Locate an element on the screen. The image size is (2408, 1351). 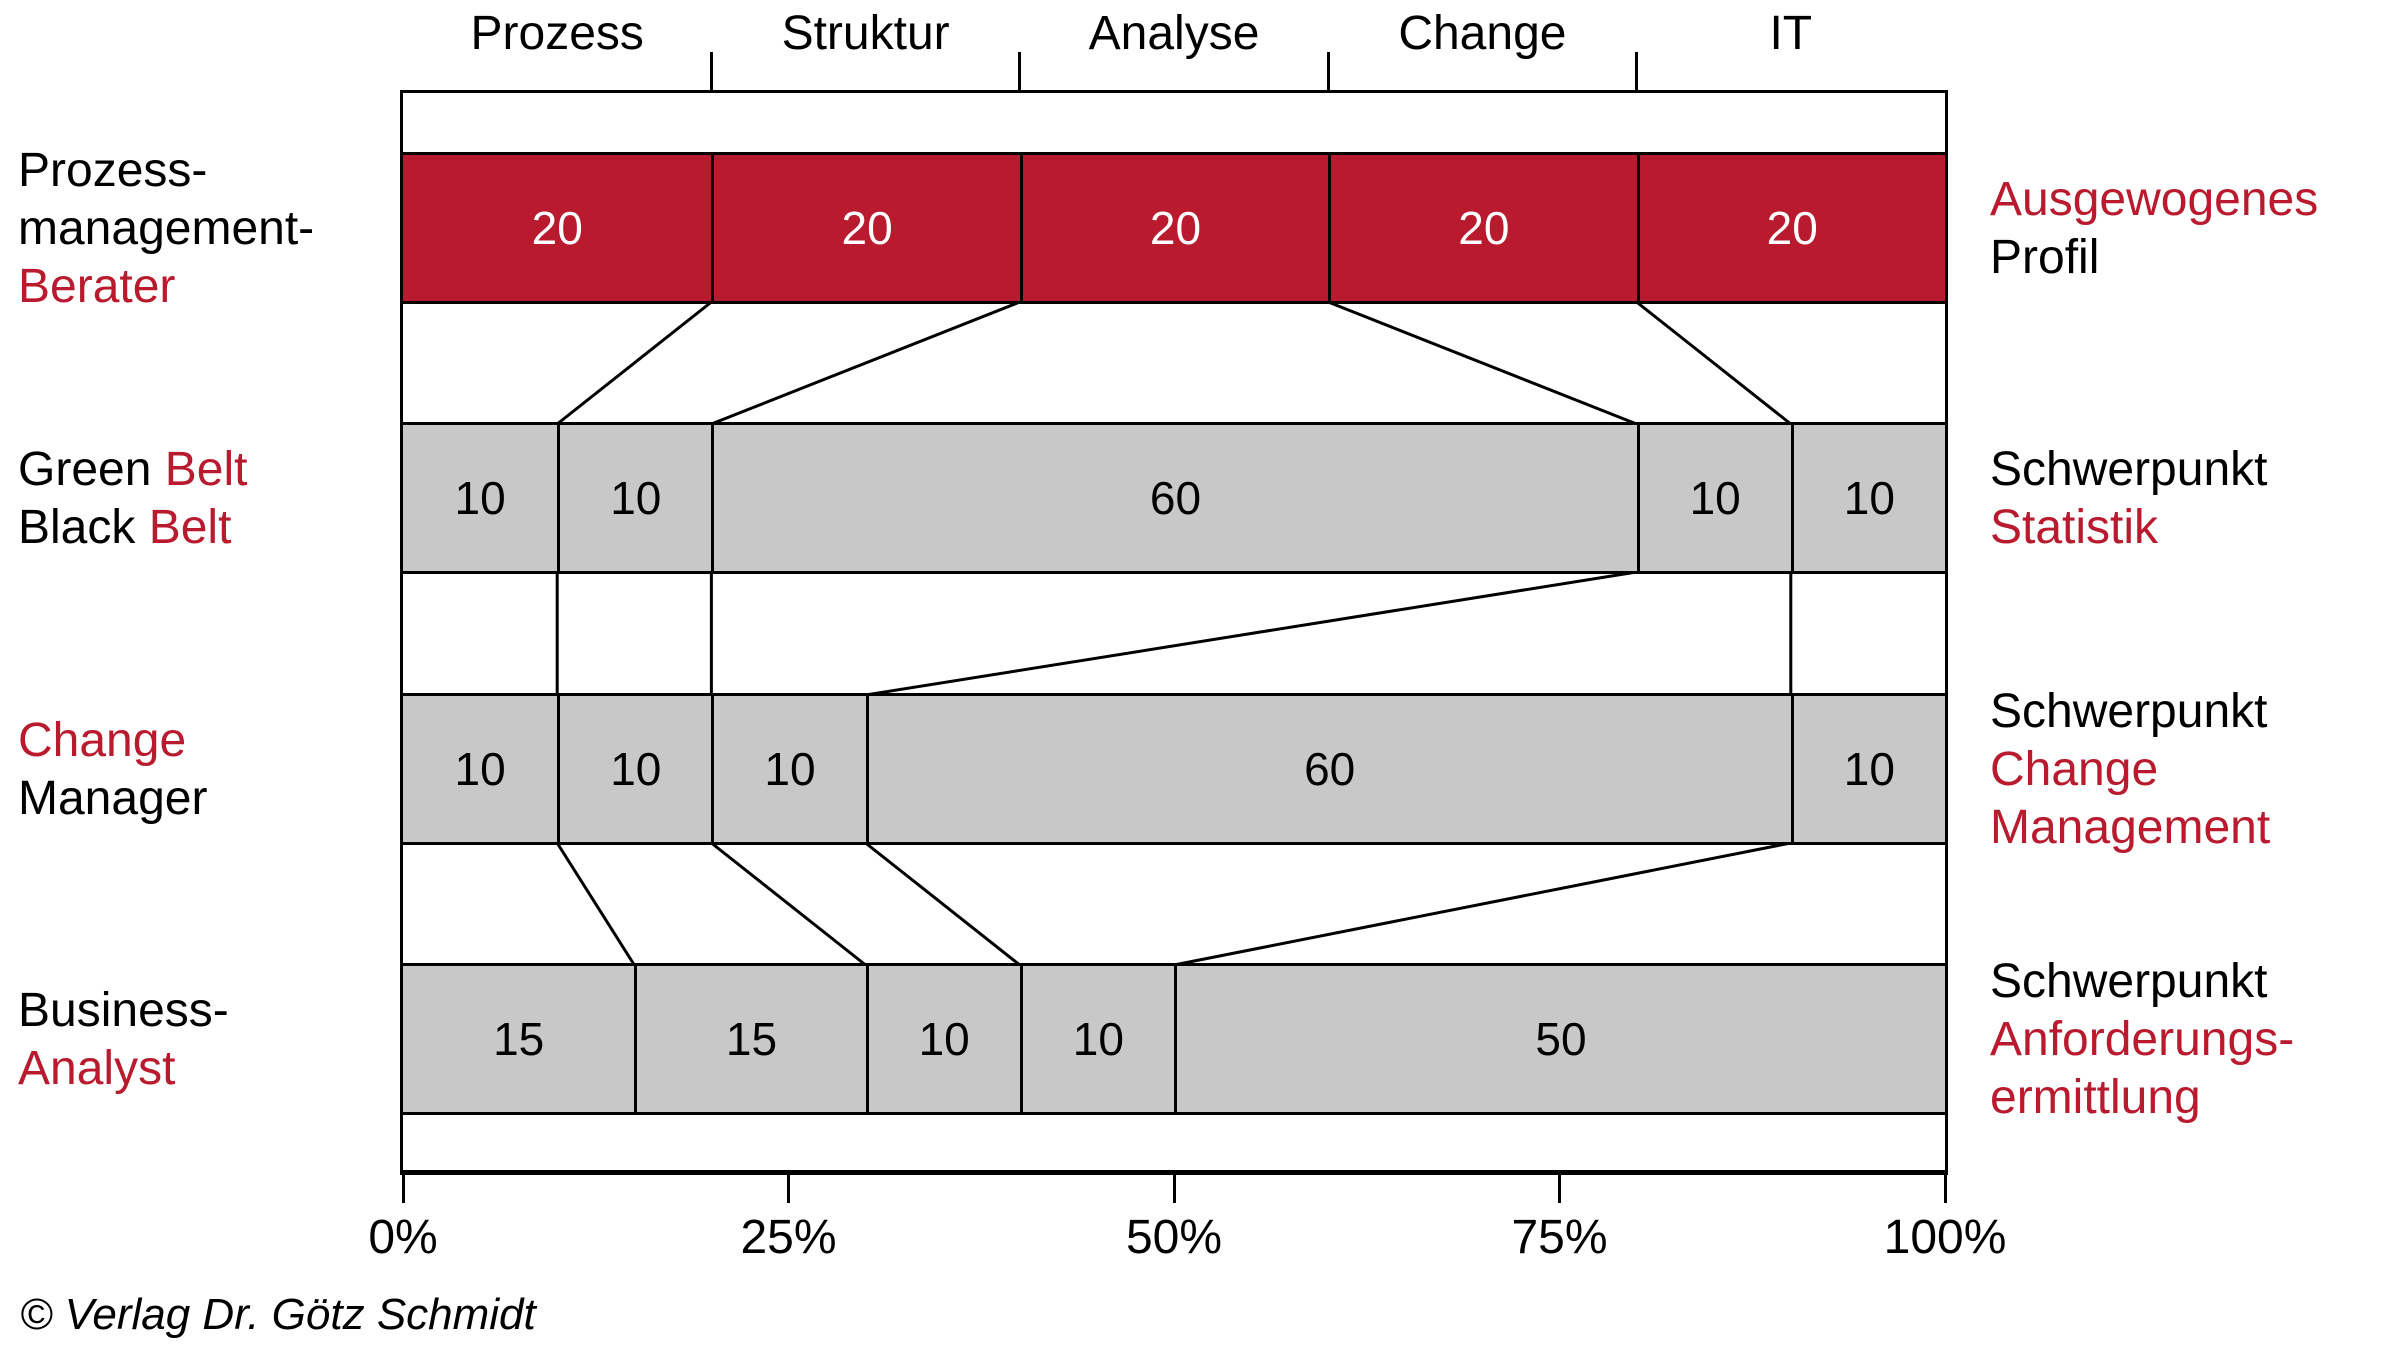
row-label-line: Business- is located at coordinates (123, 1011).